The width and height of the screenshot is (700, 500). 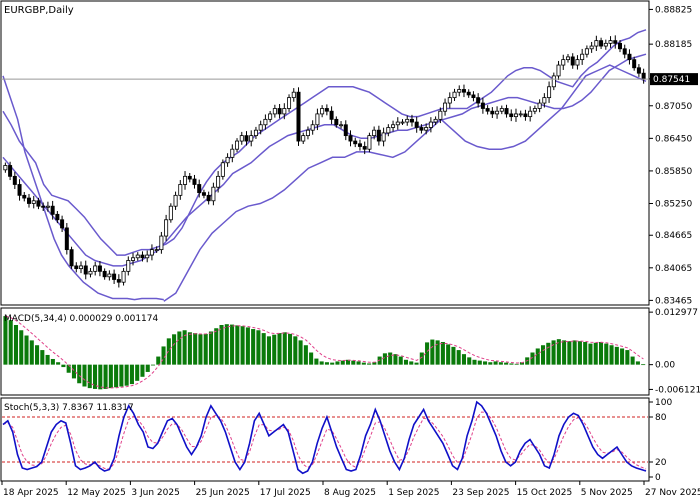 I want to click on macd-histogram, so click(x=324, y=353).